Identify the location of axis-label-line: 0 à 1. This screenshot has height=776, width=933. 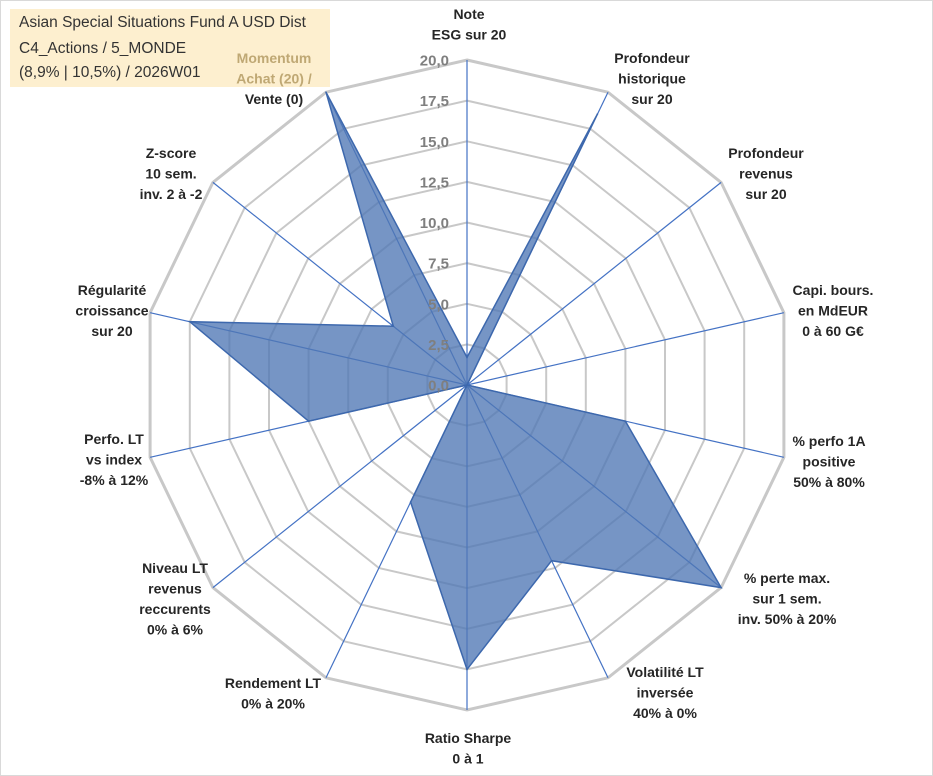
(467, 759).